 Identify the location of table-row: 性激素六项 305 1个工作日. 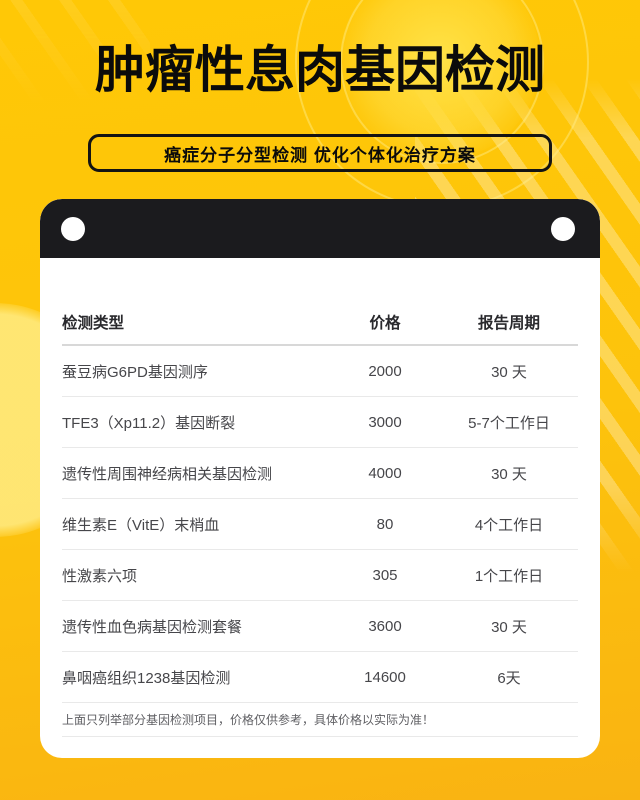
(320, 575).